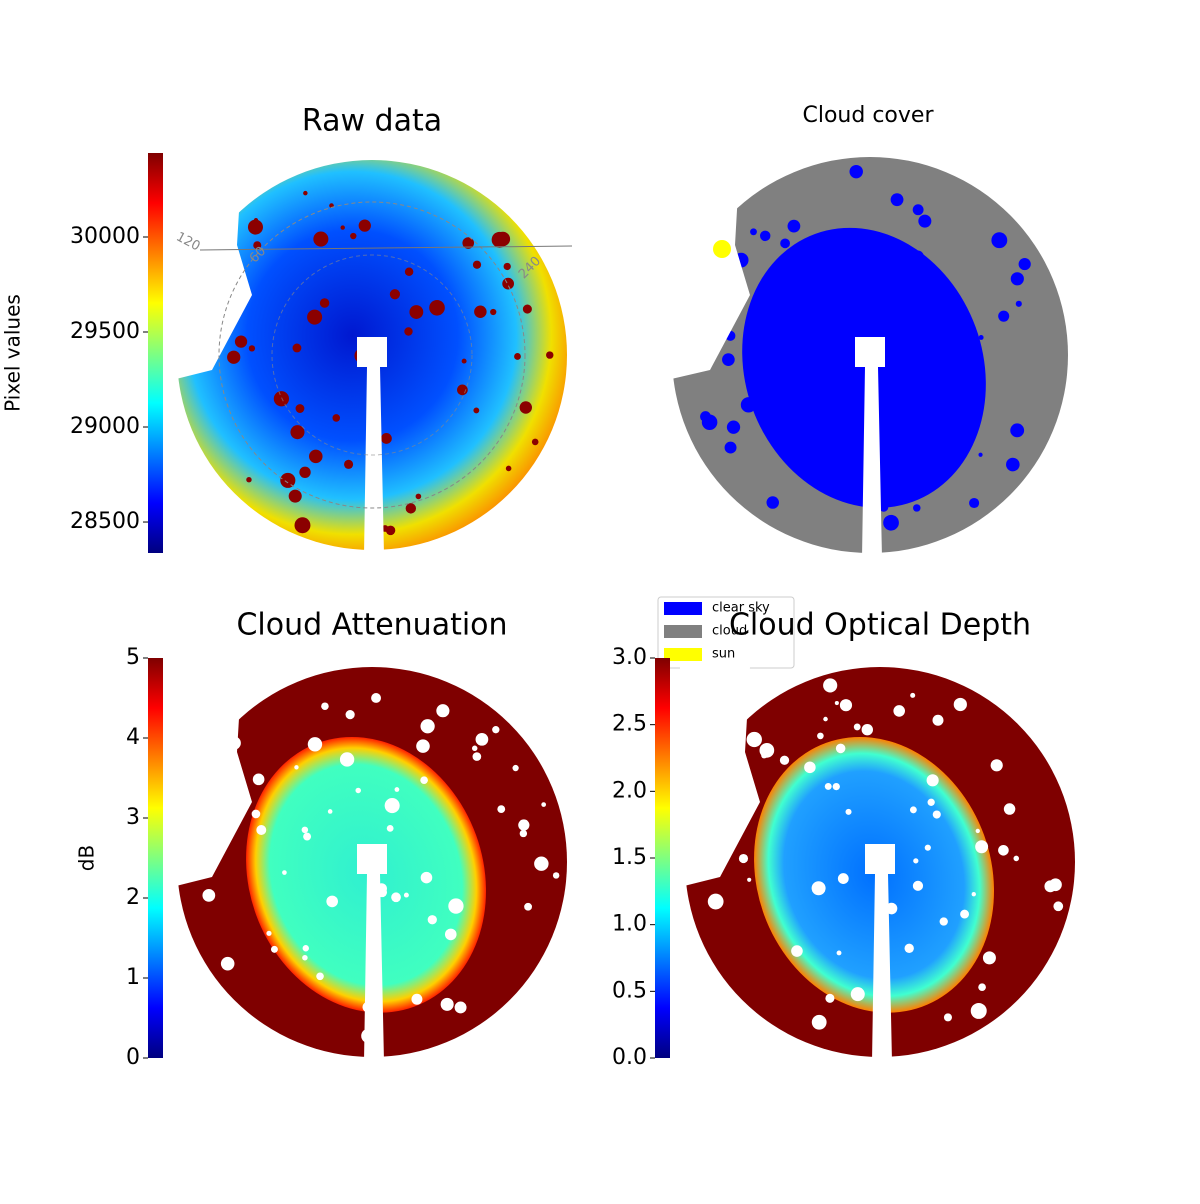 Image resolution: width=1200 pixels, height=1204 pixels. What do you see at coordinates (133, 737) in the screenshot?
I see `tick-label: 4` at bounding box center [133, 737].